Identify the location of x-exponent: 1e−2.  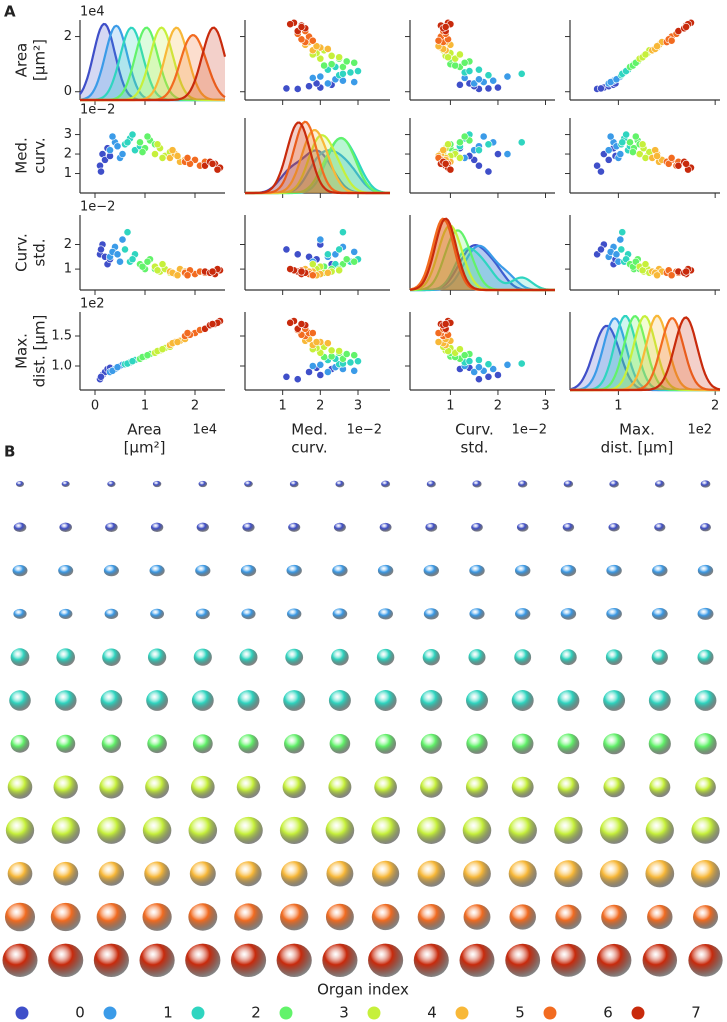
(529, 430).